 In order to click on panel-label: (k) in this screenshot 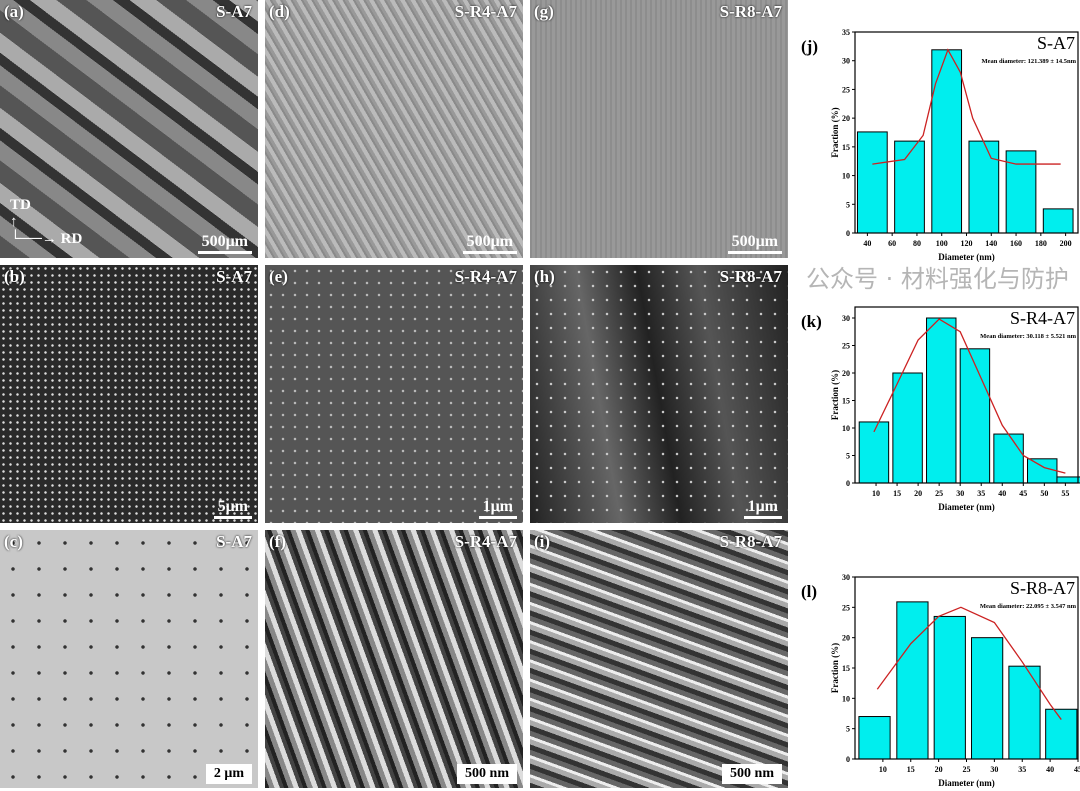, I will do `click(811, 321)`.